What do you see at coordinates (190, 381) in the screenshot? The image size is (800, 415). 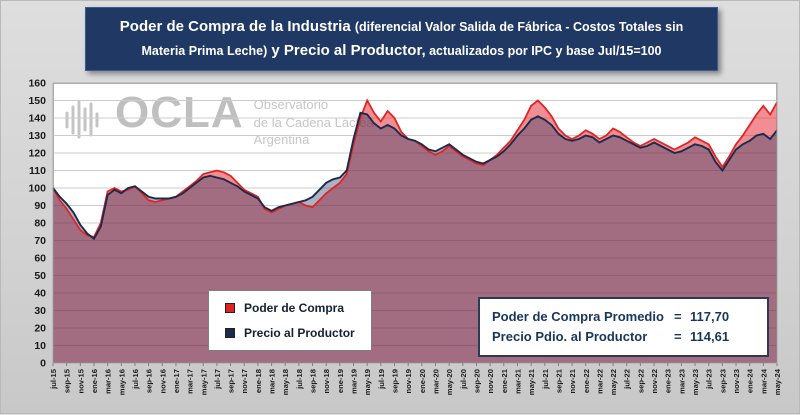 I see `svg-text: mar-17` at bounding box center [190, 381].